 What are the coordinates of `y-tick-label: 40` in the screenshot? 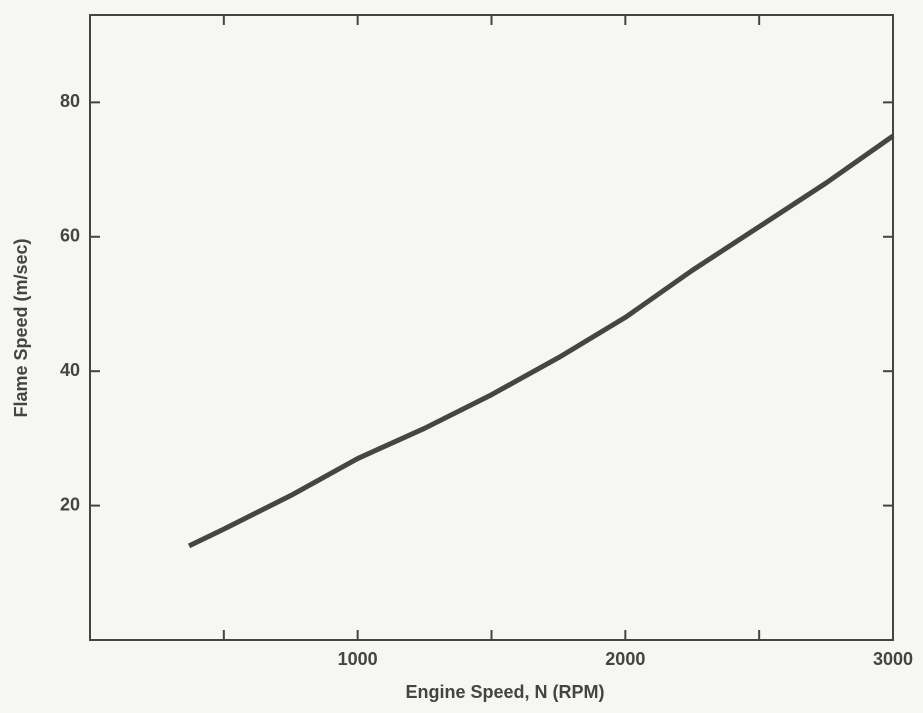 It's located at (70, 370).